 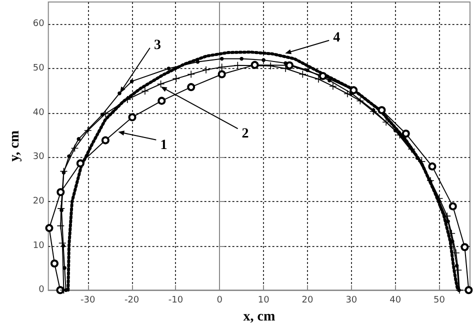 I want to click on x-tick-label: -20, so click(x=132, y=301).